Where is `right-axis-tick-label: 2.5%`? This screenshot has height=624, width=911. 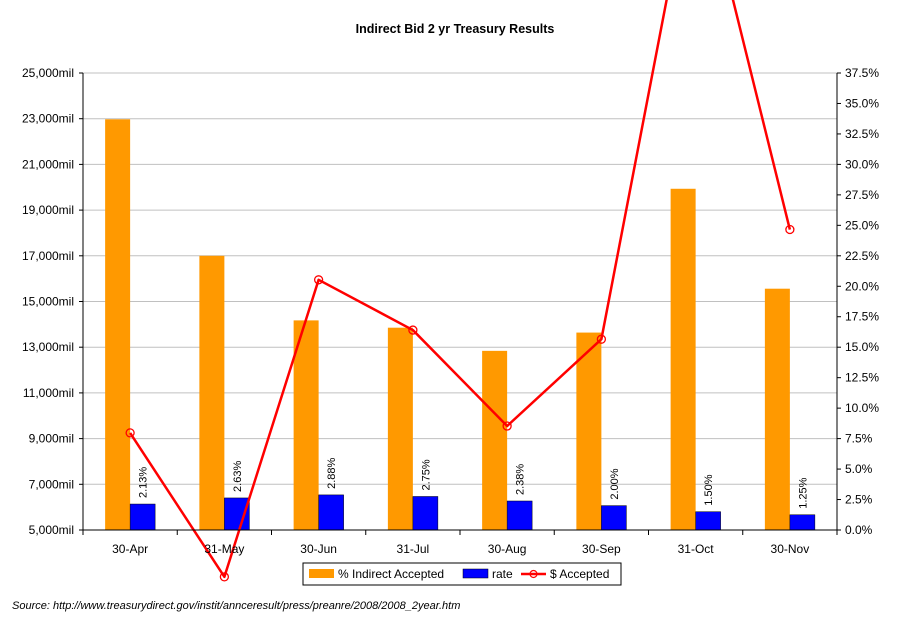 right-axis-tick-label: 2.5% is located at coordinates (859, 500).